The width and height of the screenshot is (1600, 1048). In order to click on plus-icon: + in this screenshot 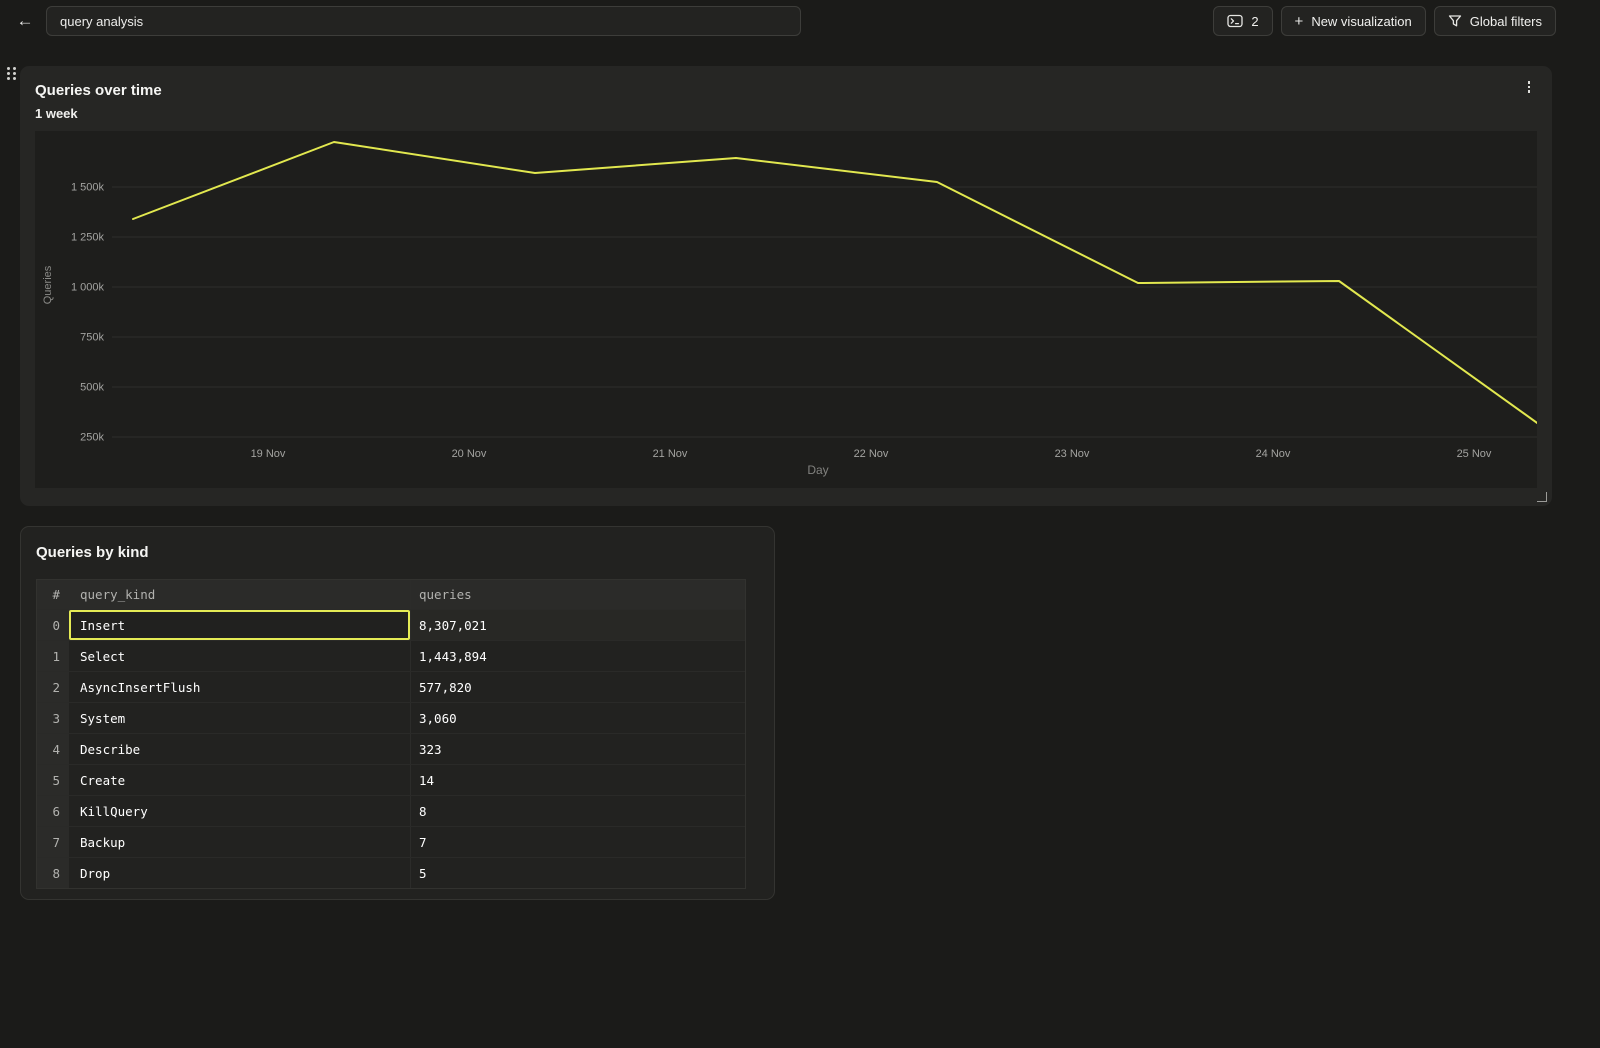, I will do `click(1299, 21)`.